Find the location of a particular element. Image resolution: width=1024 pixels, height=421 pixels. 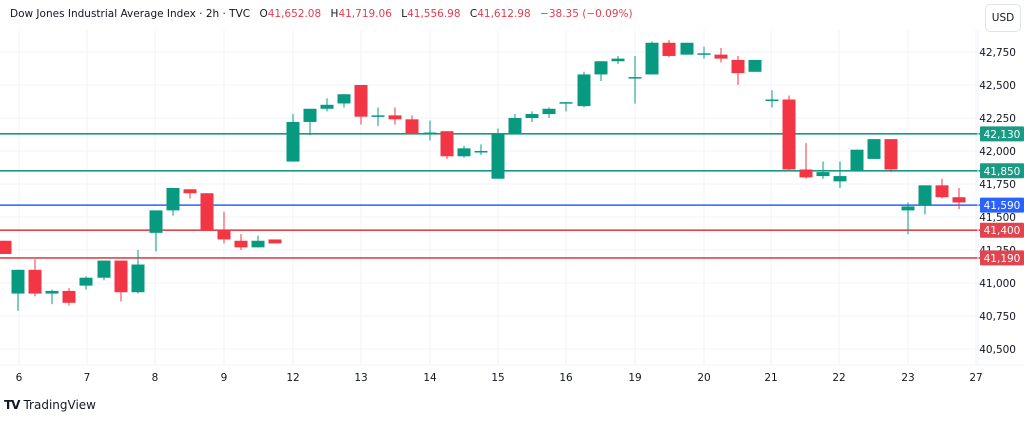

low-label: L is located at coordinates (404, 14).